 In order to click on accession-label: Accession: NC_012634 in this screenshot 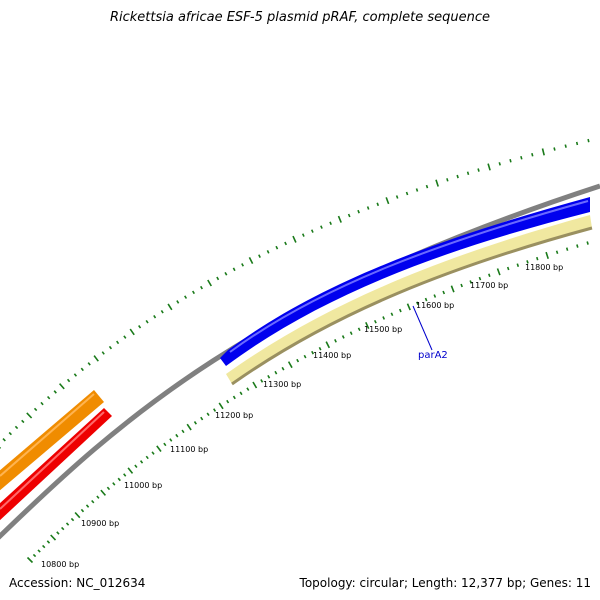, I will do `click(77, 583)`.